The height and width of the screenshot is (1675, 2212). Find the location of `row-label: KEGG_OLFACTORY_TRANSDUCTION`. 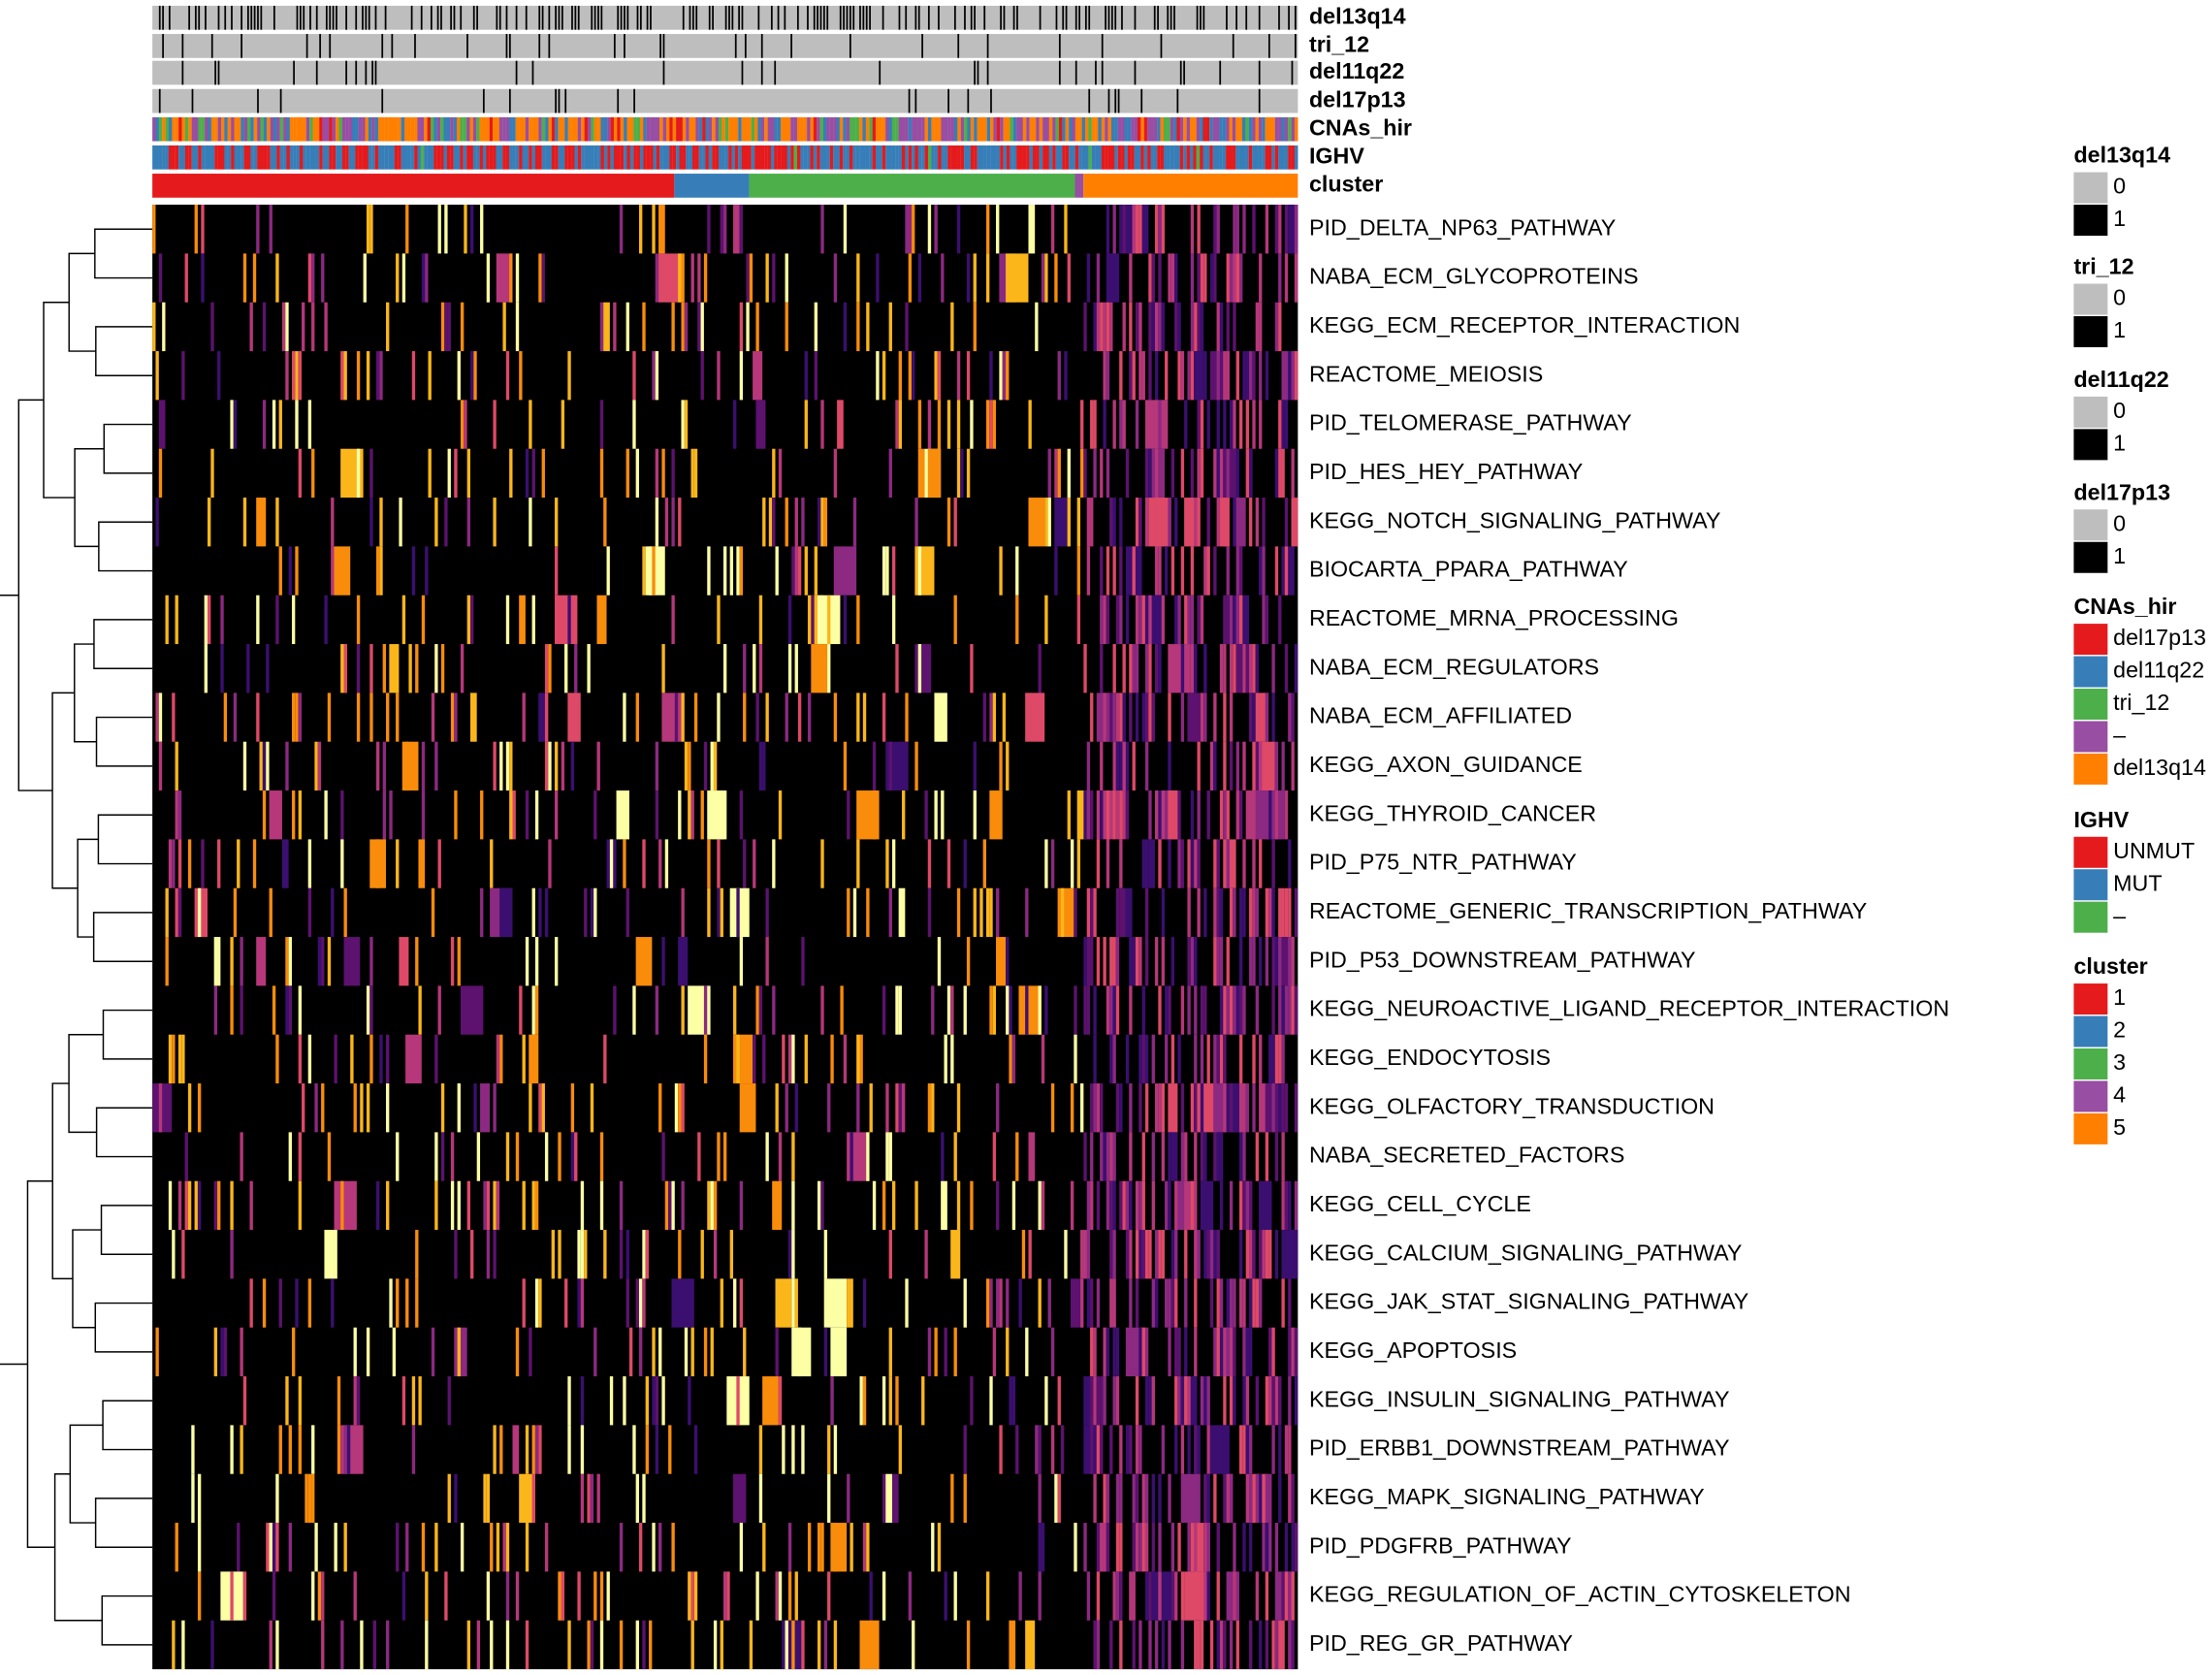

row-label: KEGG_OLFACTORY_TRANSDUCTION is located at coordinates (1512, 1105).